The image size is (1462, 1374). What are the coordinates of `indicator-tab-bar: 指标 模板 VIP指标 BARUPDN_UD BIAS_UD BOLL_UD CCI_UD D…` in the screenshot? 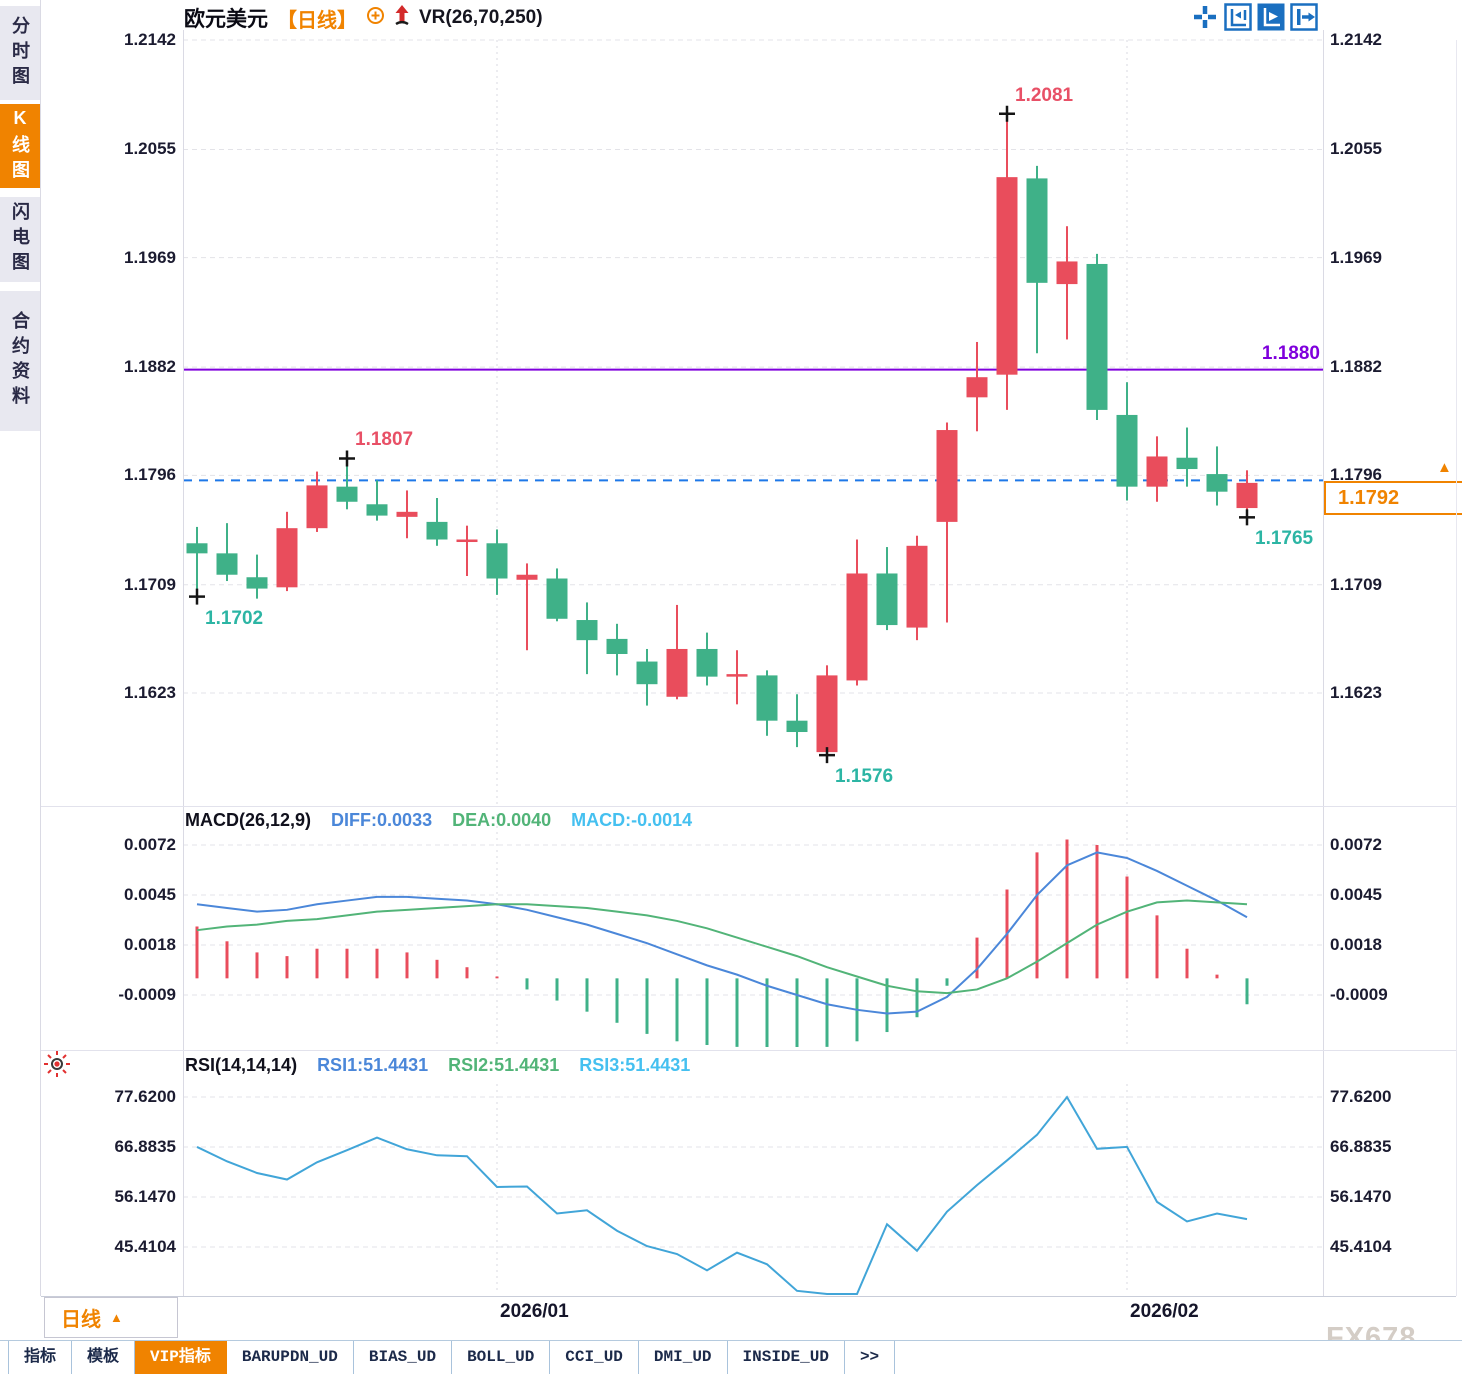 It's located at (731, 1357).